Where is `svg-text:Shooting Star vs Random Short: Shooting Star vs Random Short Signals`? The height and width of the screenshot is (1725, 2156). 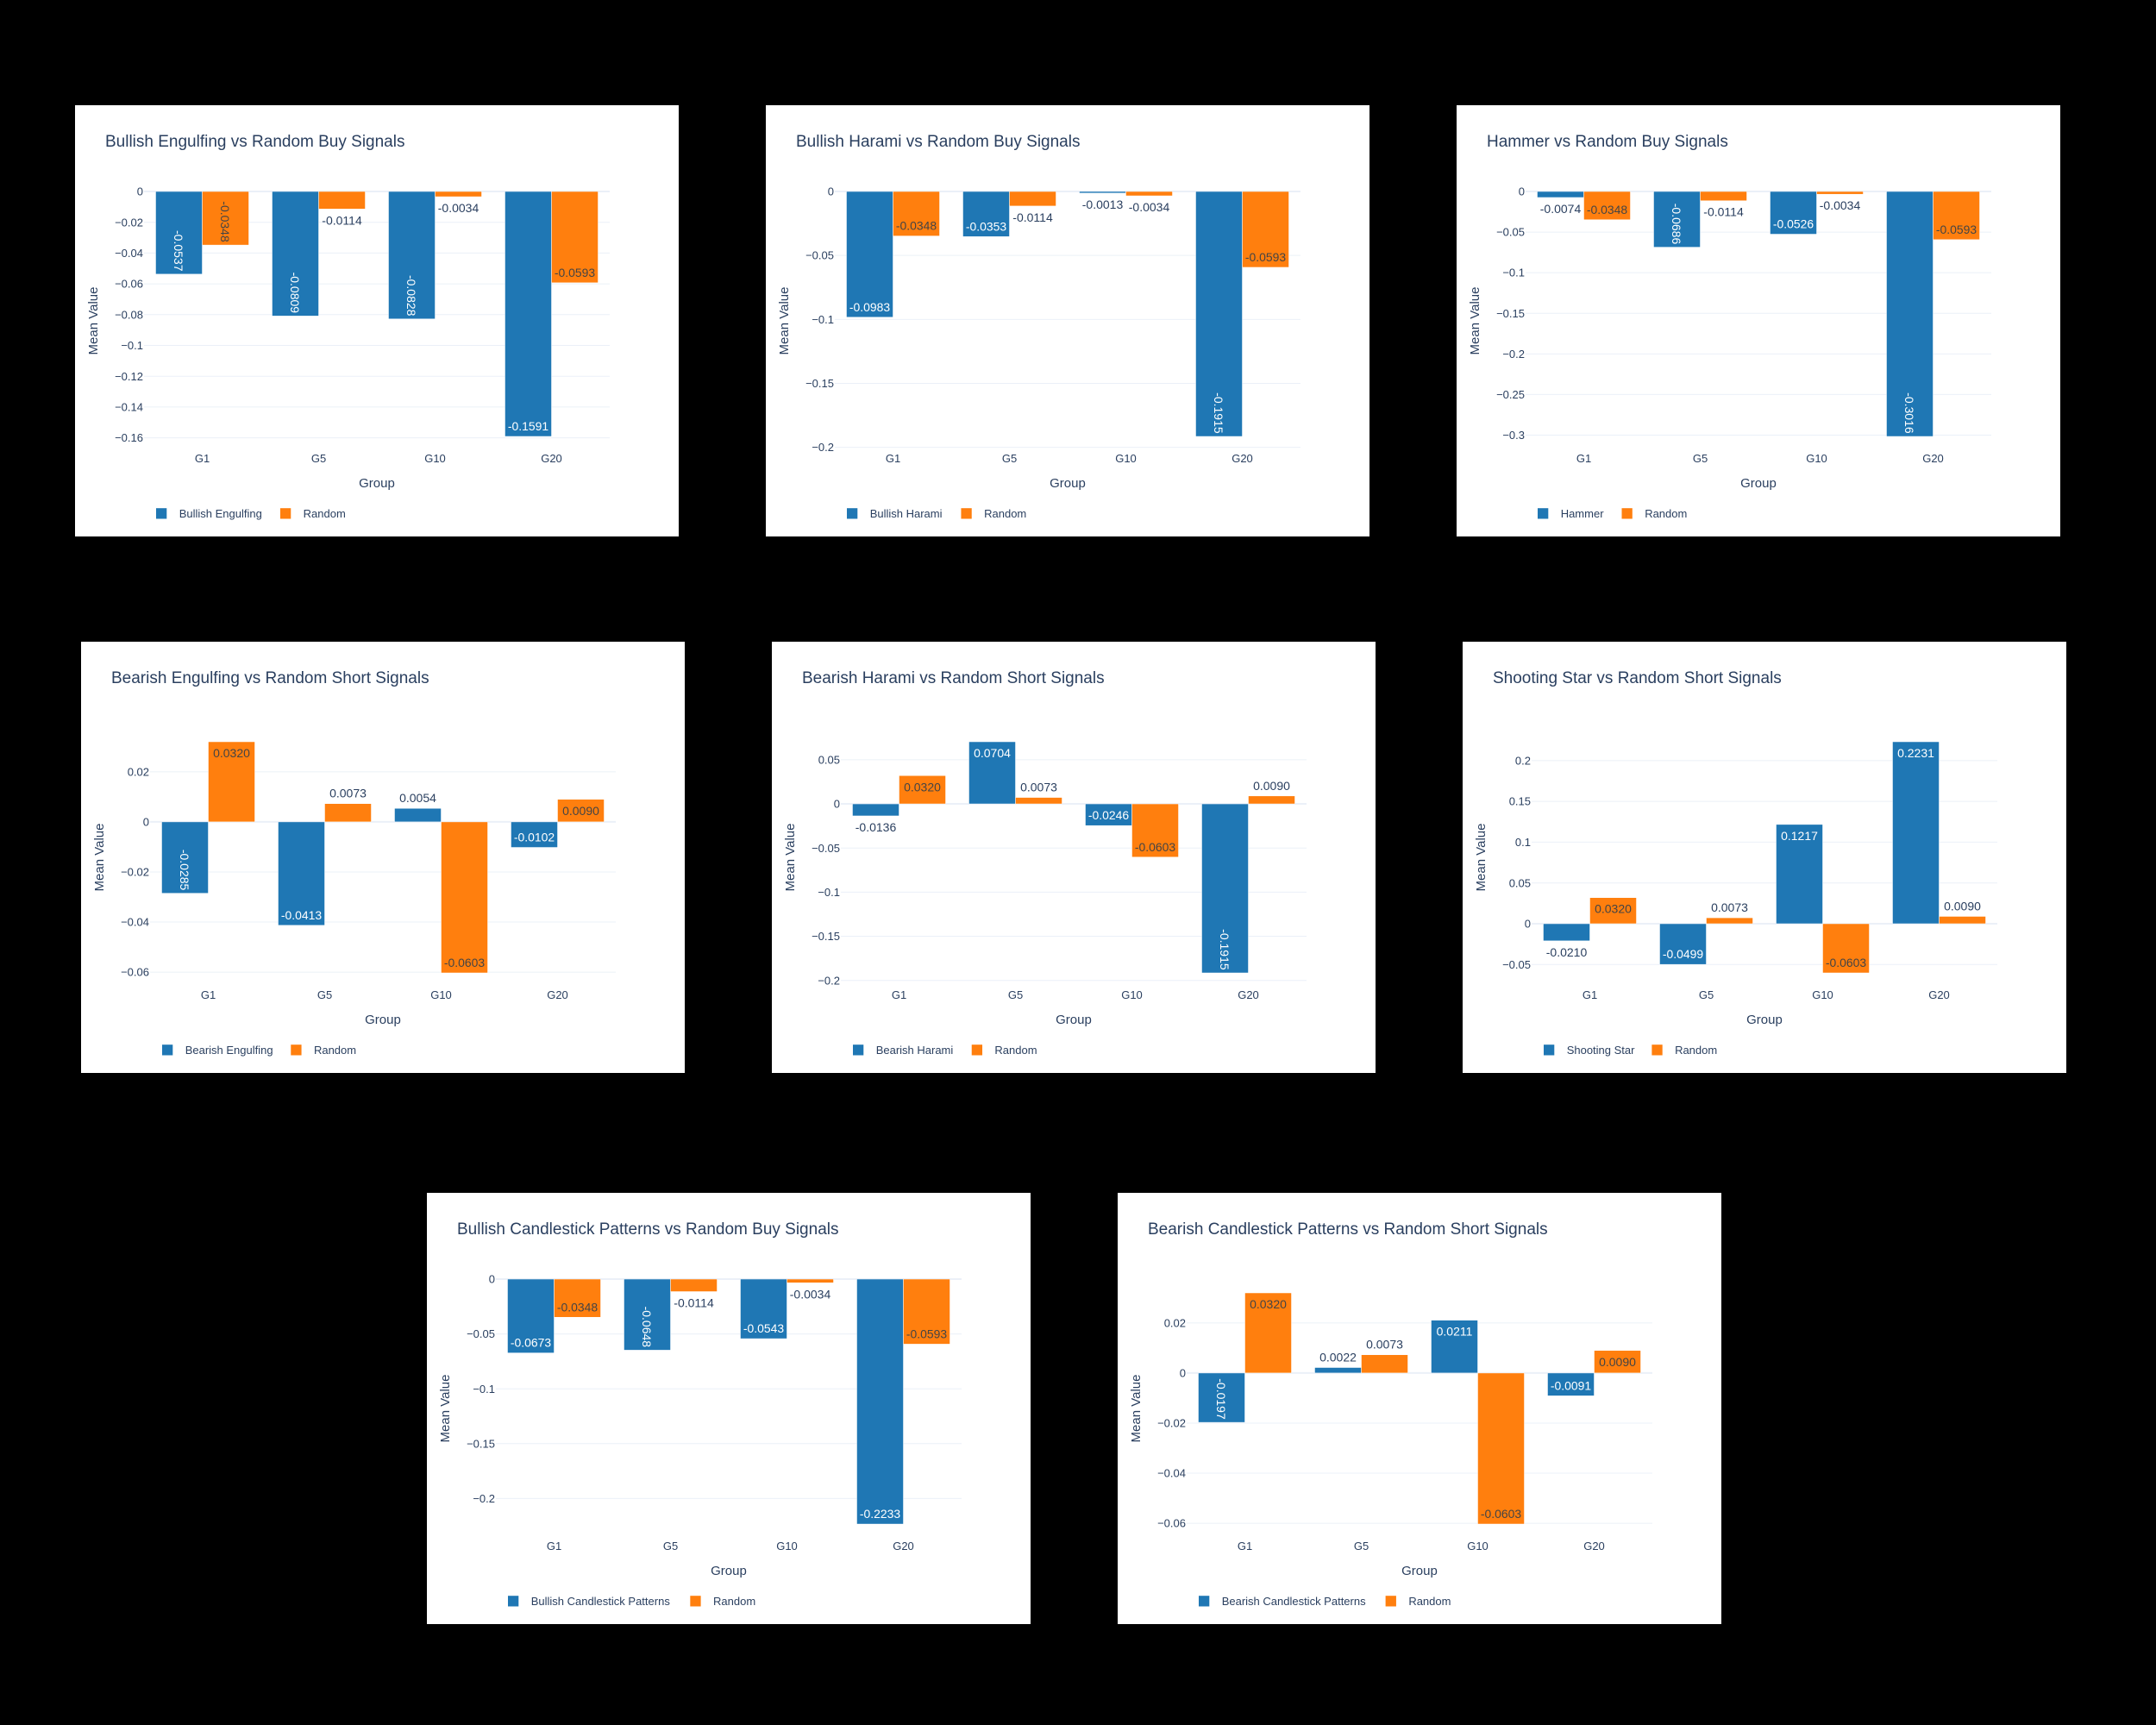 svg-text:Shooting Star vs Random Short: Shooting Star vs Random Short Signals is located at coordinates (1637, 678).